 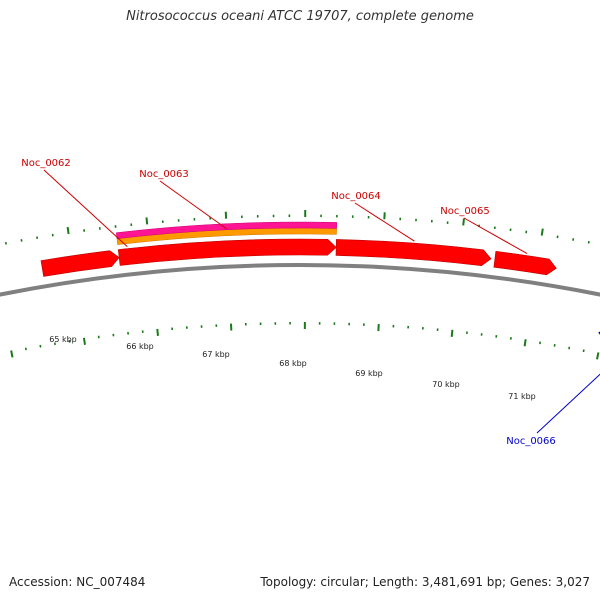 What do you see at coordinates (356, 196) in the screenshot?
I see `gene-label-noc-0064: Noc_0064` at bounding box center [356, 196].